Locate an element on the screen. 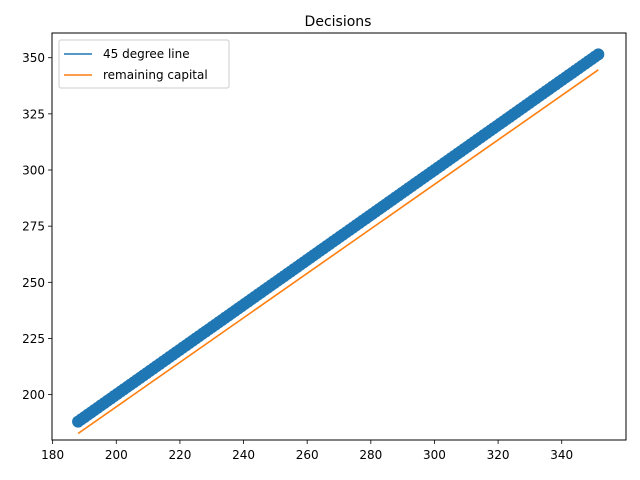 The height and width of the screenshot is (480, 640). legend: 45 degree line remaining capital is located at coordinates (144, 64).